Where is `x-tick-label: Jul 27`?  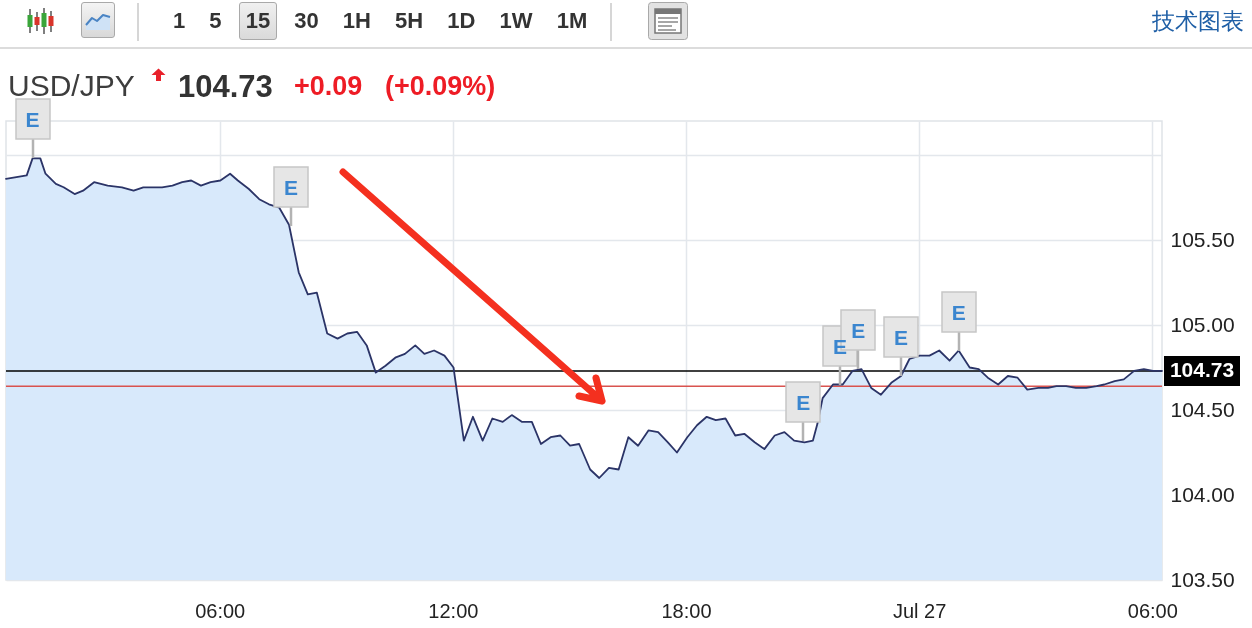 x-tick-label: Jul 27 is located at coordinates (919, 610).